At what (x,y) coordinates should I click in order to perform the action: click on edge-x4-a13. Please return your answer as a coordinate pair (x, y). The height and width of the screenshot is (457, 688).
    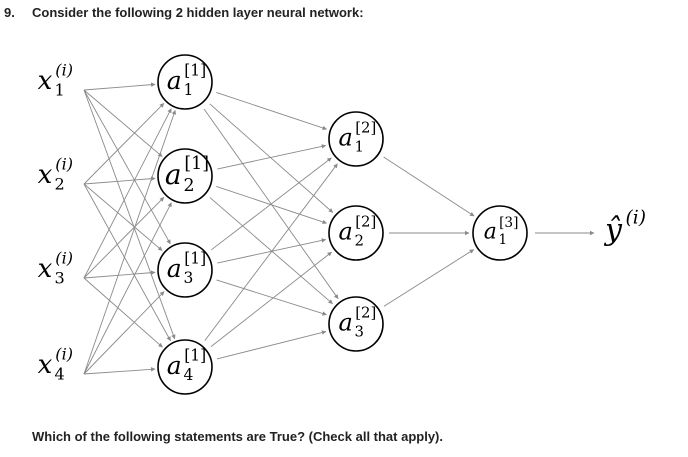
    Looking at the image, I should click on (124, 333).